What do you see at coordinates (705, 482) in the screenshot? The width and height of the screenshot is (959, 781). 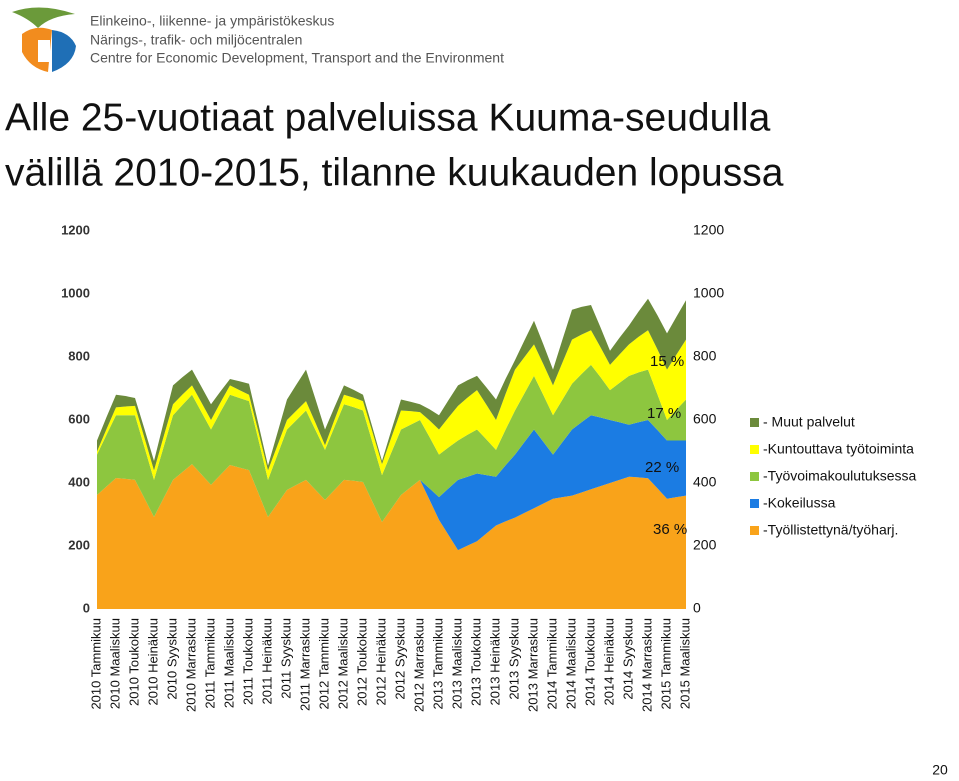 I see `y-tick-label-right: 400` at bounding box center [705, 482].